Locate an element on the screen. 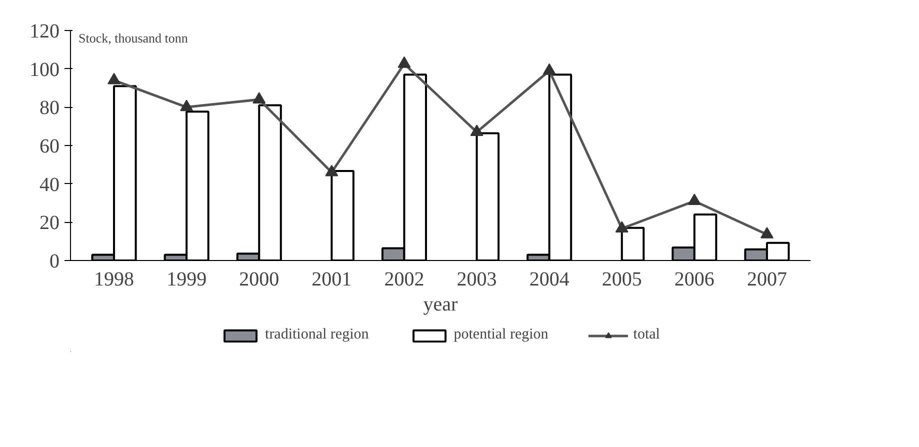 The height and width of the screenshot is (447, 919). x-tick-label: 2005 is located at coordinates (622, 279).